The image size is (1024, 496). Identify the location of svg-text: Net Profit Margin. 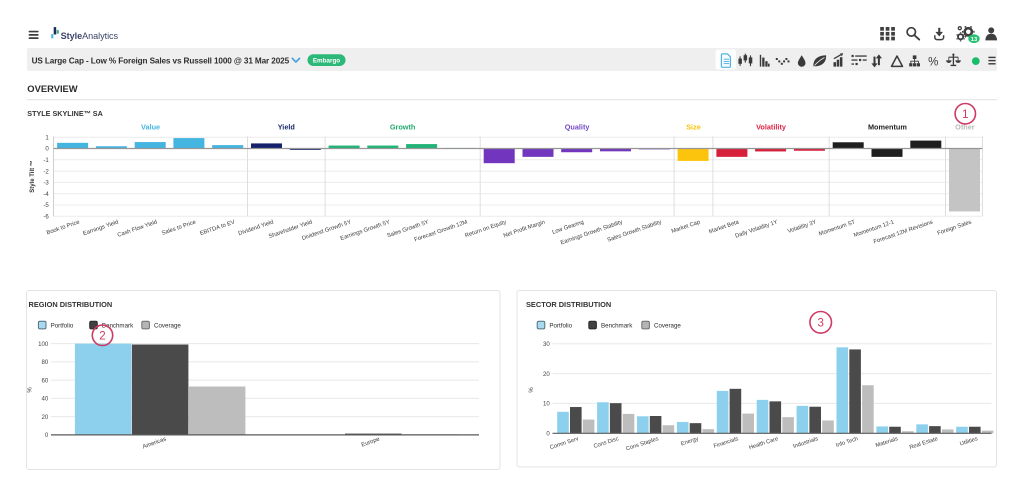
(524, 230).